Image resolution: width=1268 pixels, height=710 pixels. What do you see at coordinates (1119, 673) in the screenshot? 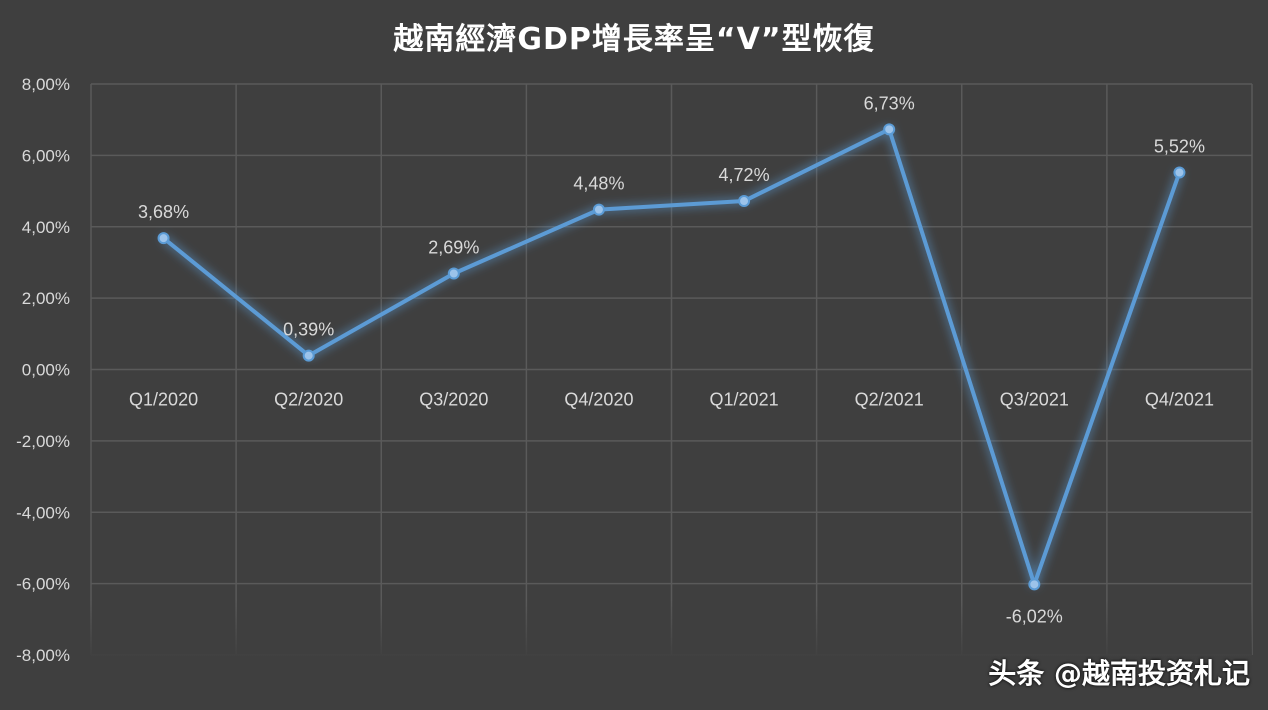
I see `watermark-text: 头条 @越南投资札记` at bounding box center [1119, 673].